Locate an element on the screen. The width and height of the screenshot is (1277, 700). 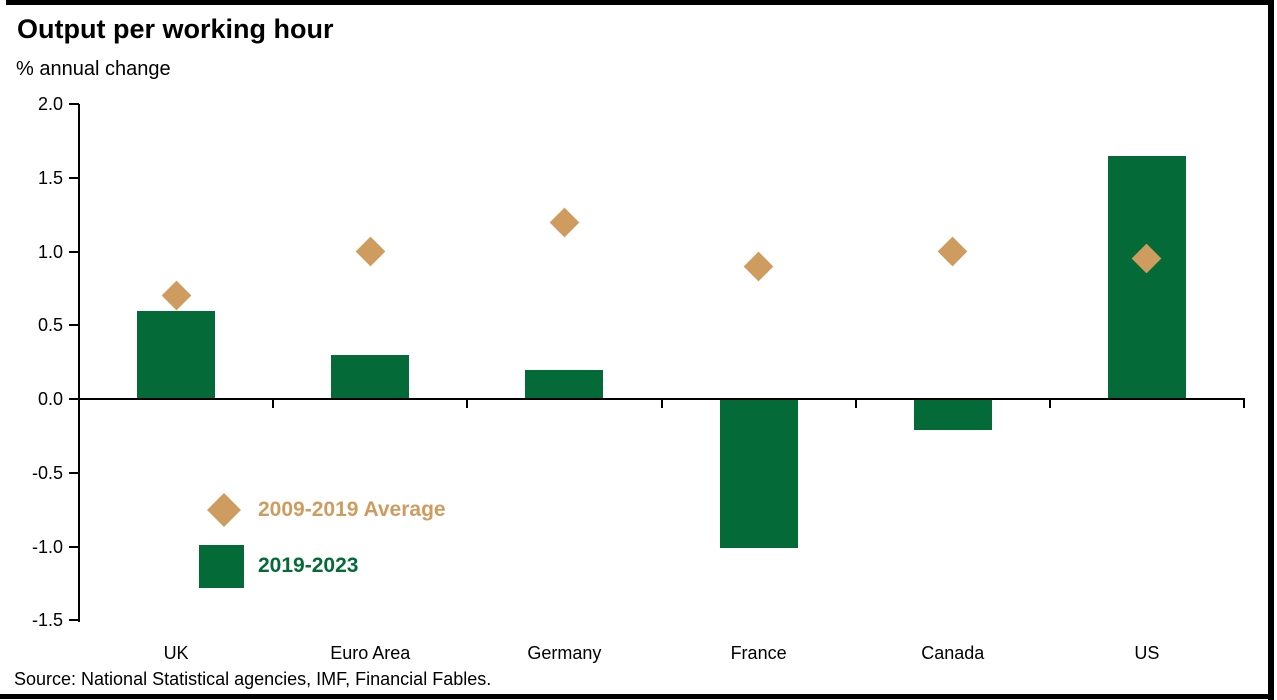
legend-label-period: 2019-2023 is located at coordinates (308, 565).